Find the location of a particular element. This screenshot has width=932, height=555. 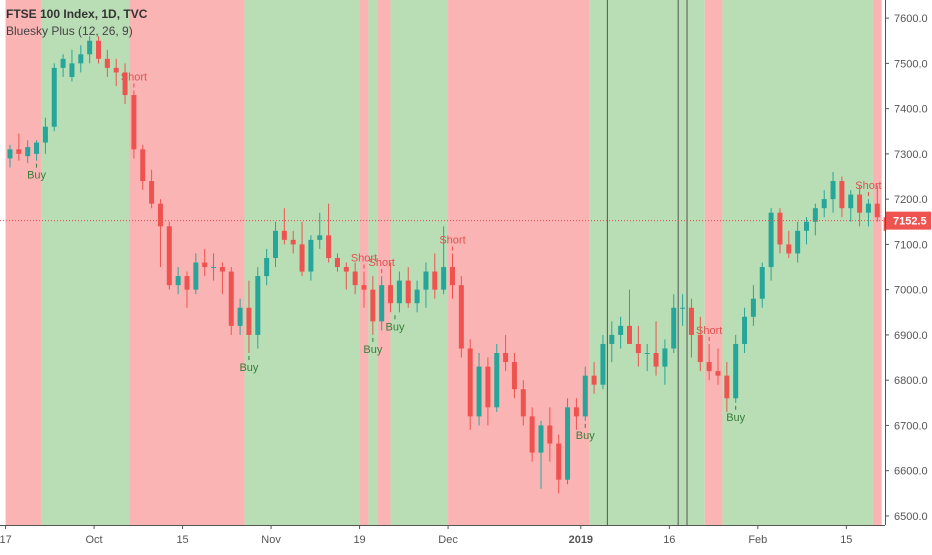

last-price-value: 7152.5 is located at coordinates (910, 222).